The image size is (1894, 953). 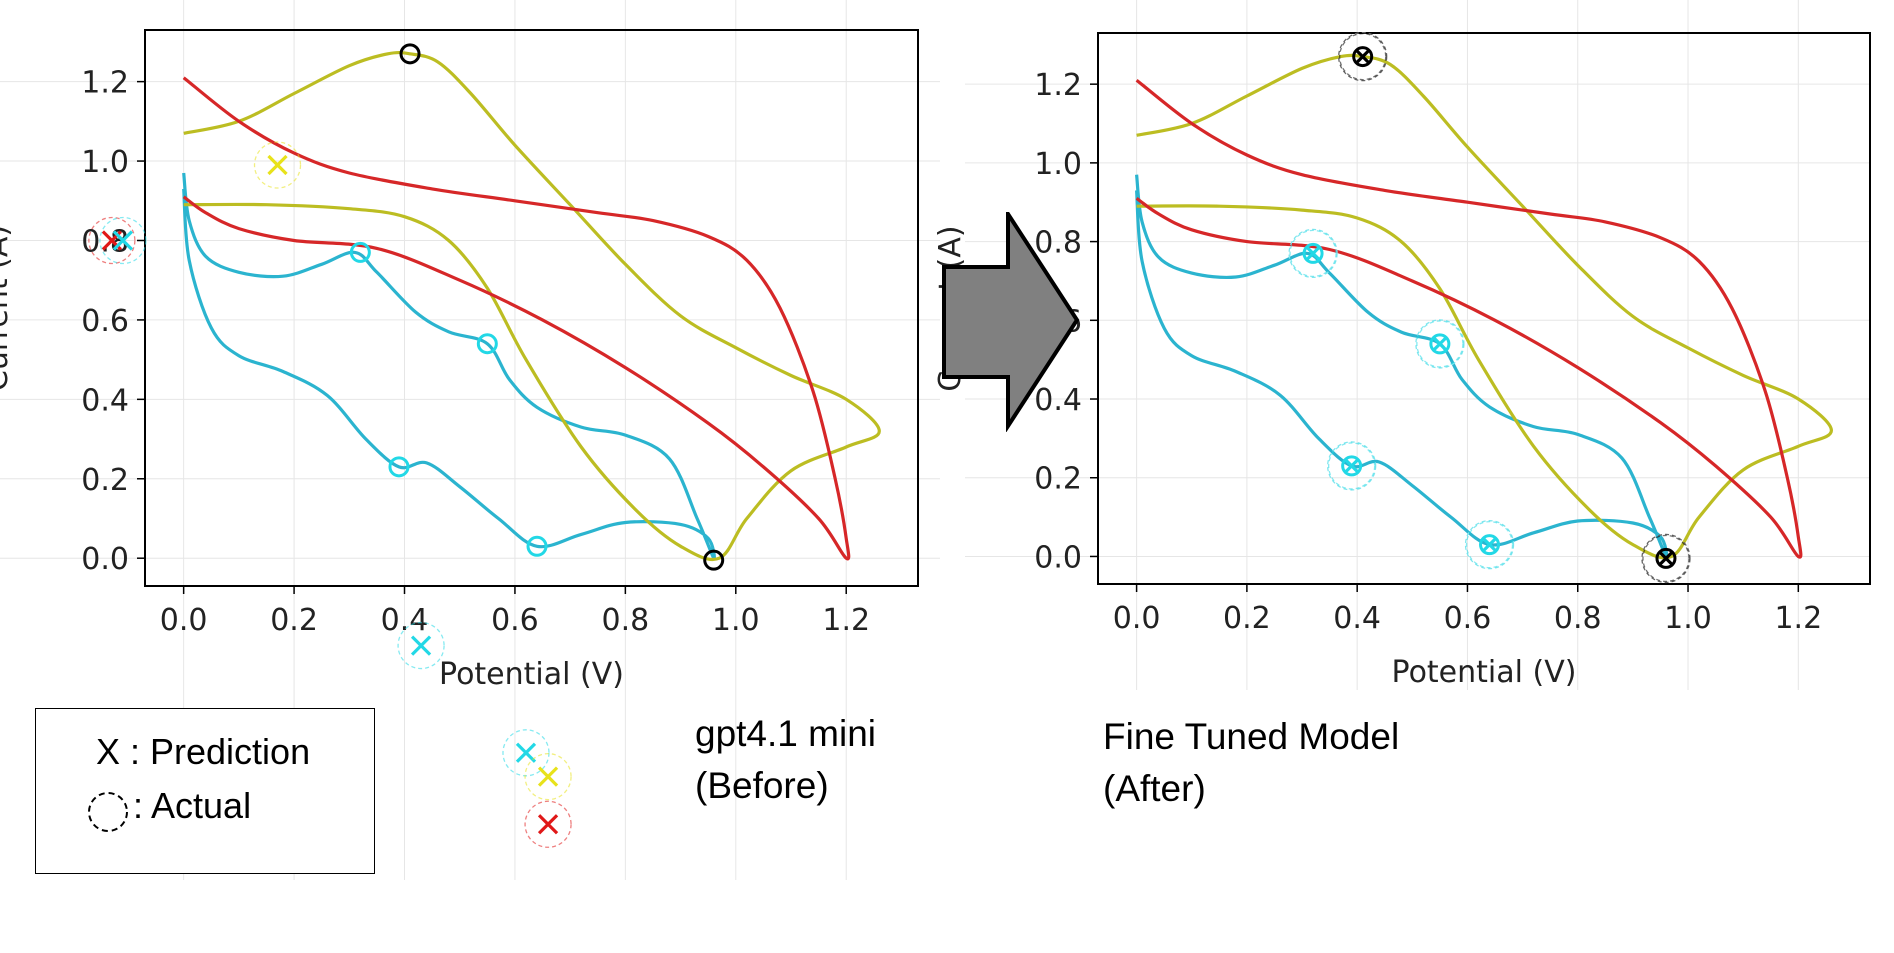 I want to click on caption-after-line1: Fine Tuned Model, so click(x=1251, y=736).